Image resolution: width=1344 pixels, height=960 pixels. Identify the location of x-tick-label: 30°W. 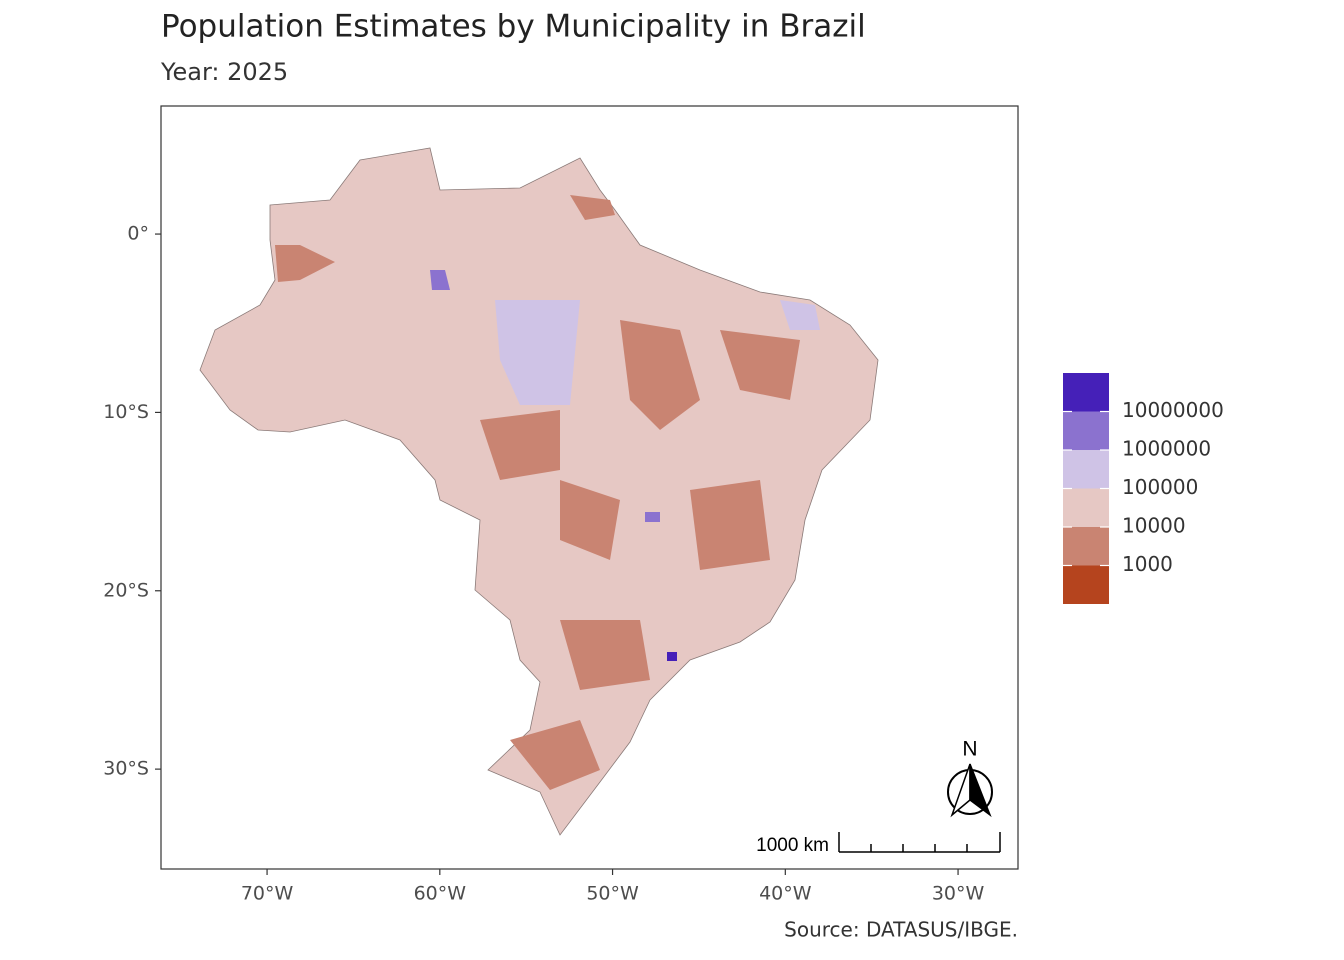
(958, 894).